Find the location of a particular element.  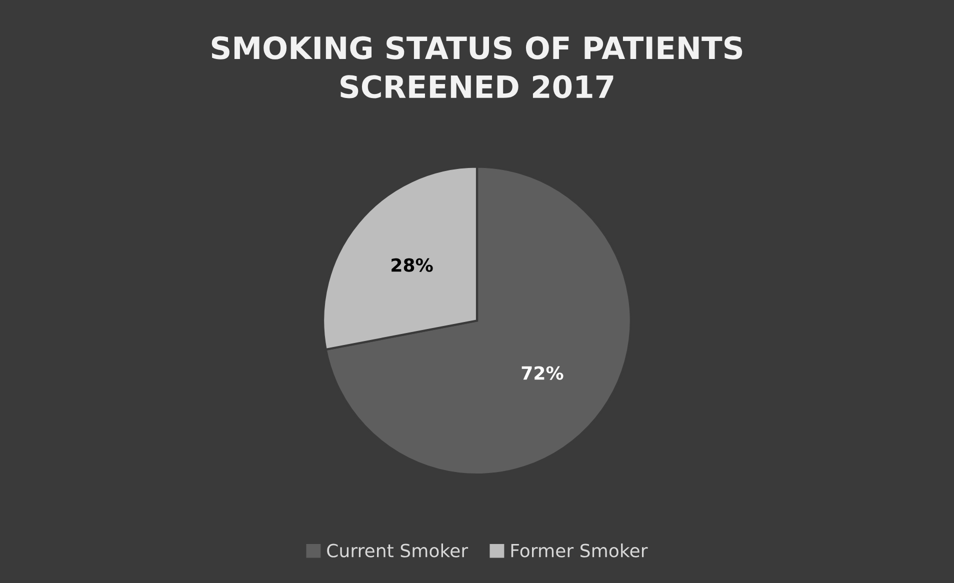

chart-title: SMOKING STATUS OF PATIENTS SCREENED 2017 is located at coordinates (477, 67).